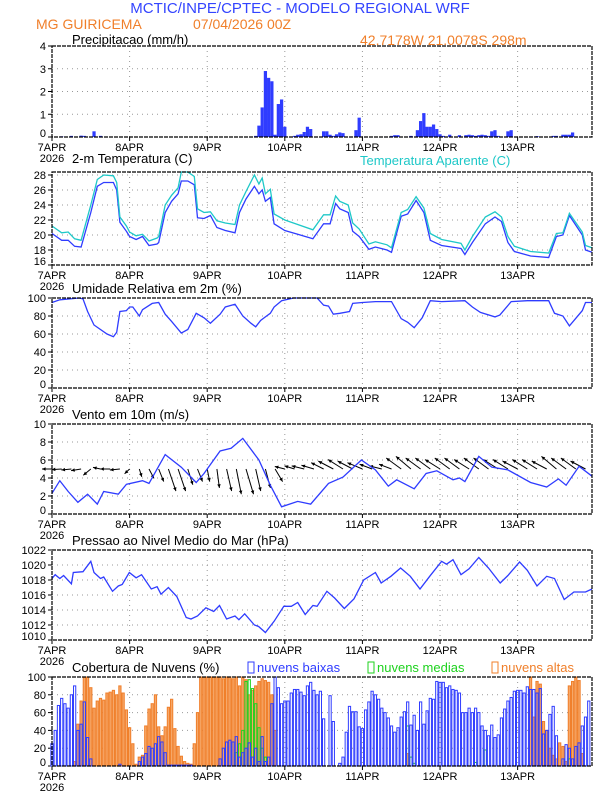 The height and width of the screenshot is (792, 612). I want to click on y-tick-label: 26, so click(40, 191).